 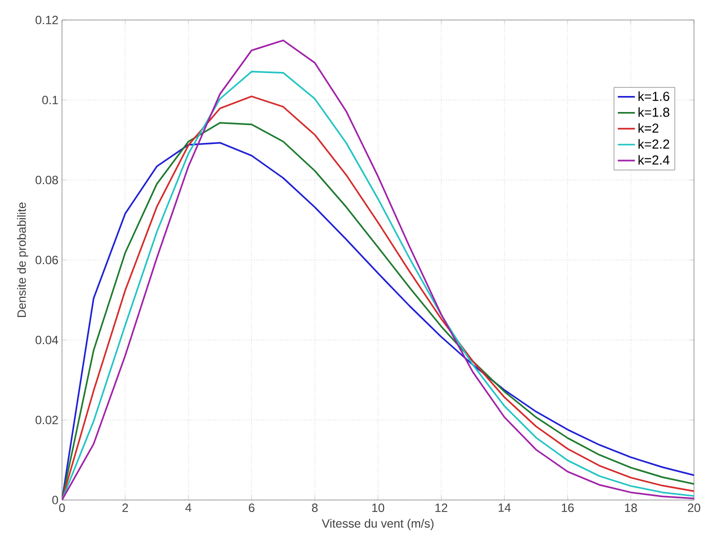 What do you see at coordinates (22, 260) in the screenshot?
I see `y-axis-title: Densite de probabilite` at bounding box center [22, 260].